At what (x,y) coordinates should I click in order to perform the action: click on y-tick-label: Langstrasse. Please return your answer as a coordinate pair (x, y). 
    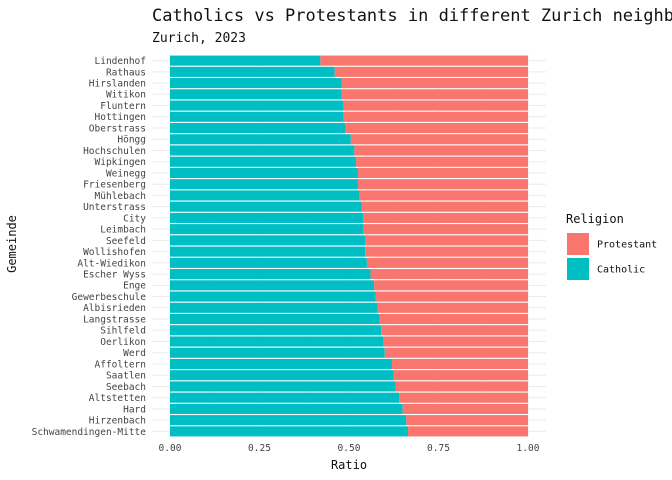
    Looking at the image, I should click on (114, 319).